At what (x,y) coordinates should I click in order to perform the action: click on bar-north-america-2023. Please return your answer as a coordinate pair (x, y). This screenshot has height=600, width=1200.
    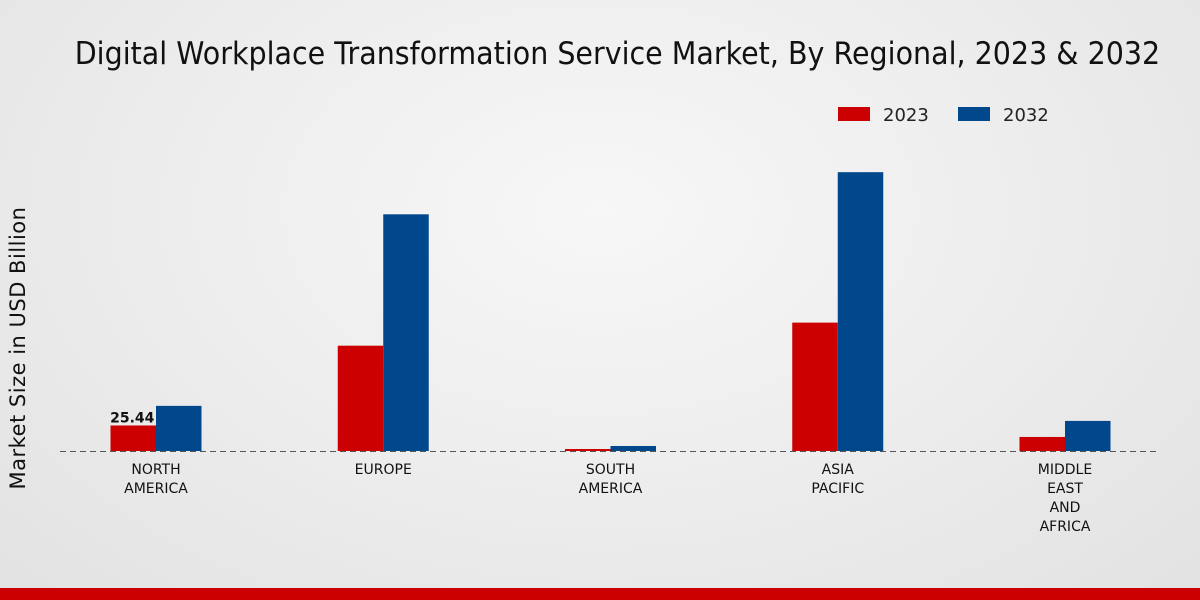
    Looking at the image, I should click on (133, 438).